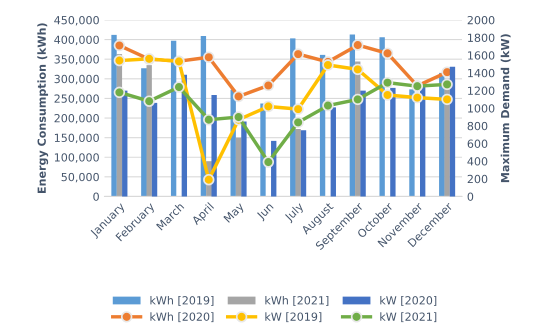 Image resolution: width=550 pixels, height=333 pixels. Describe the element at coordinates (481, 20) in the screenshot. I see `y2-tick-label: 2000` at that location.